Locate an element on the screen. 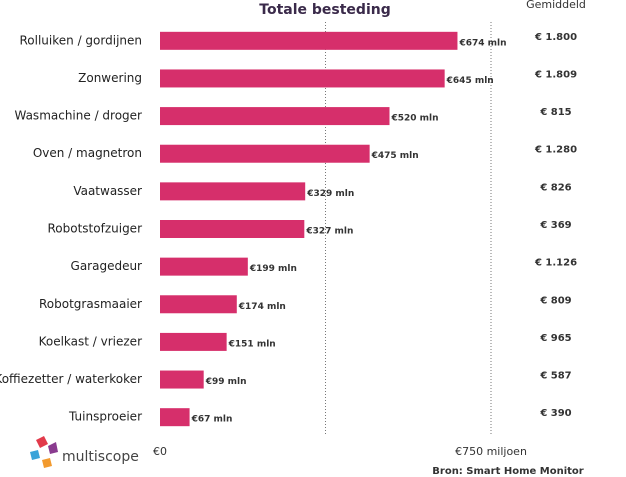  source: Bron: Smart Home Monitor is located at coordinates (508, 471).